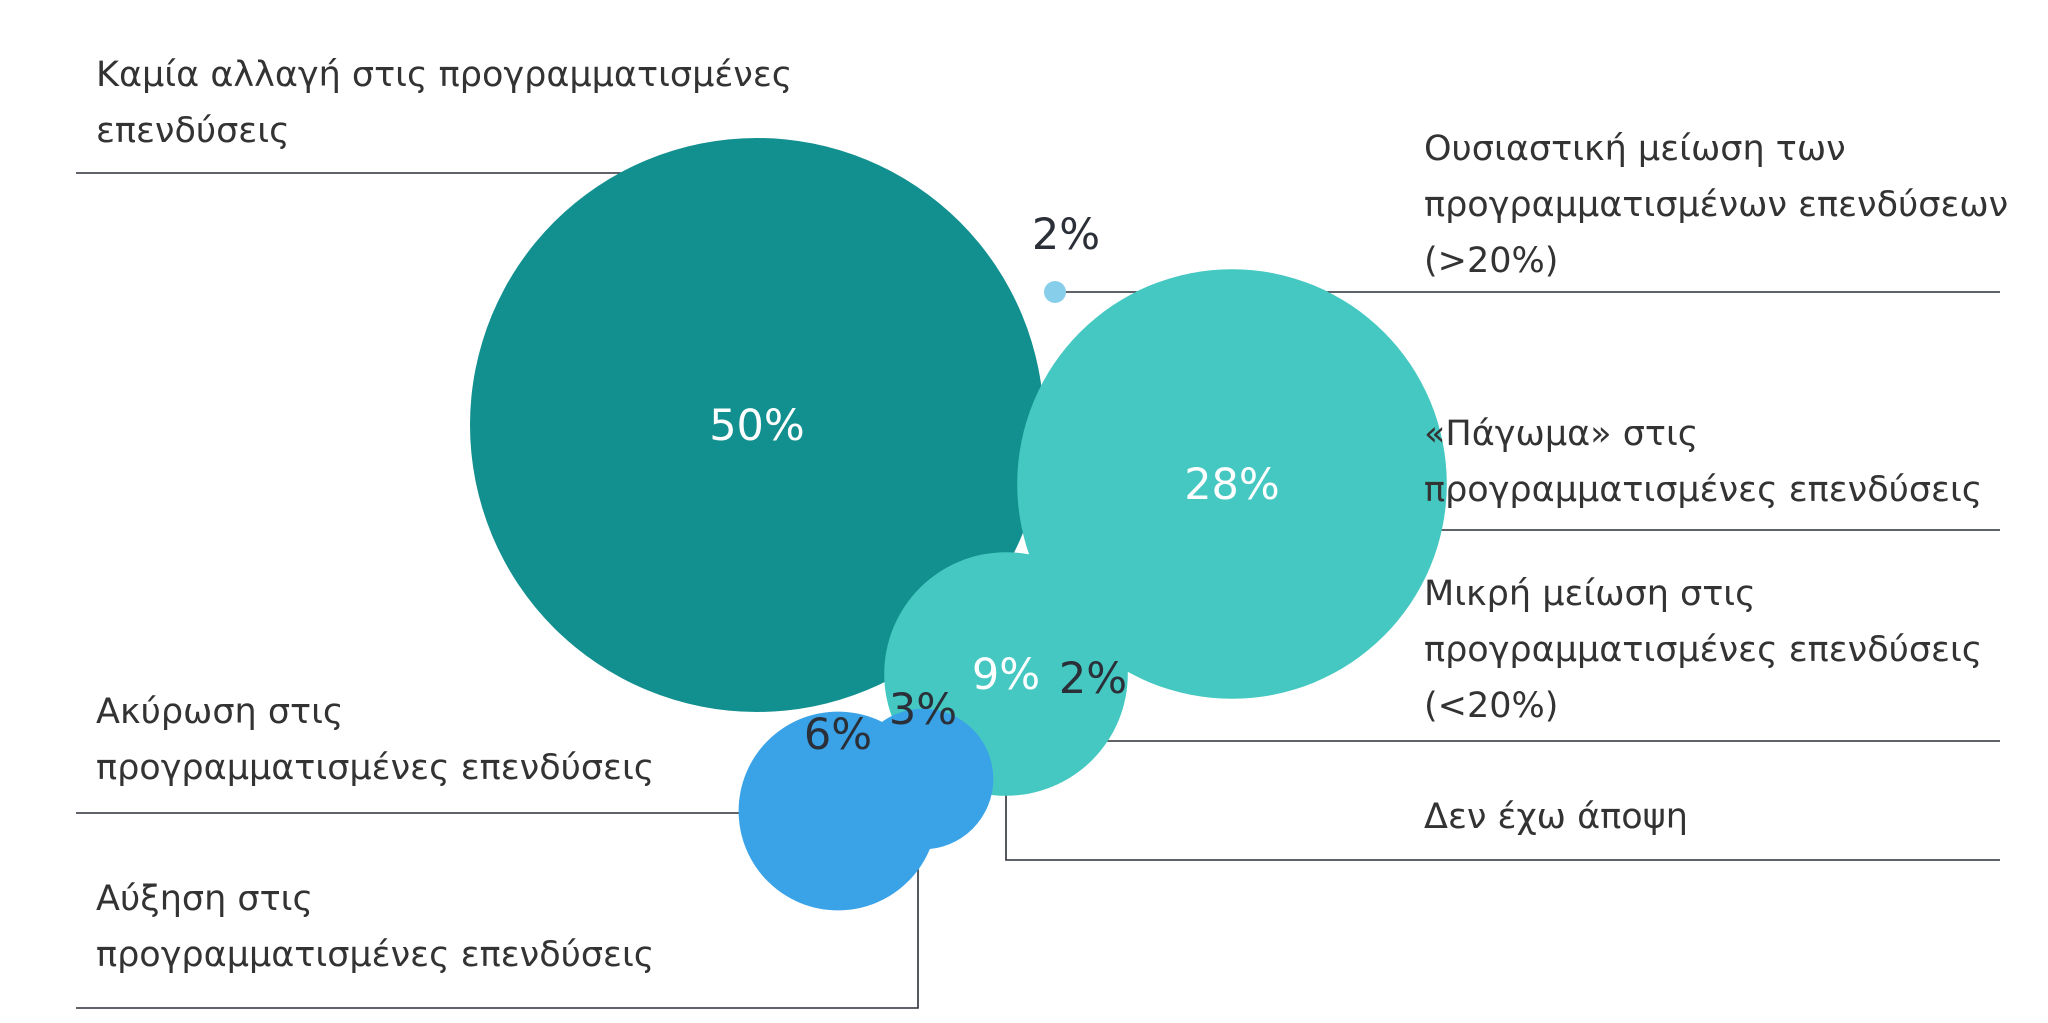 The image size is (2048, 1023). What do you see at coordinates (1635, 149) in the screenshot?
I see `category-label-substantial_decrease-line-1: Ουσιαστική μείωση των` at bounding box center [1635, 149].